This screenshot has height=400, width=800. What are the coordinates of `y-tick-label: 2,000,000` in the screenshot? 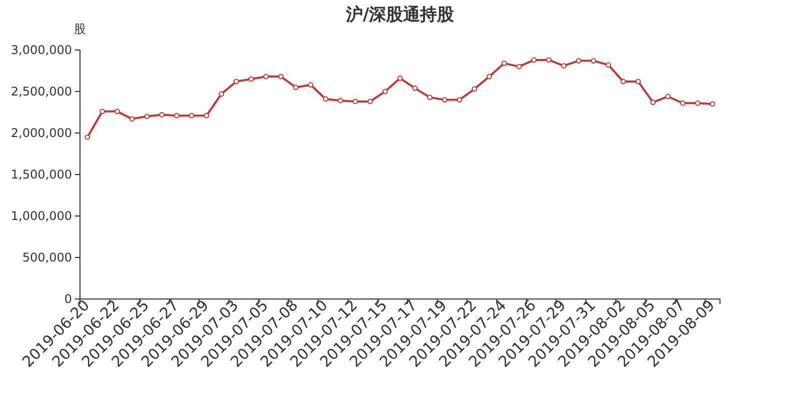 It's located at (41, 133).